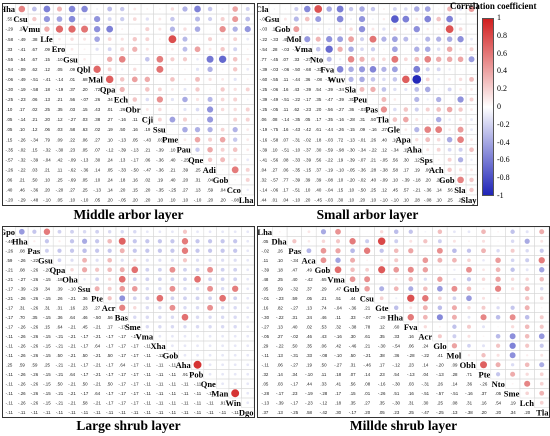 The image size is (550, 436). I want to click on correlation-value-label: .15, so click(340, 190).